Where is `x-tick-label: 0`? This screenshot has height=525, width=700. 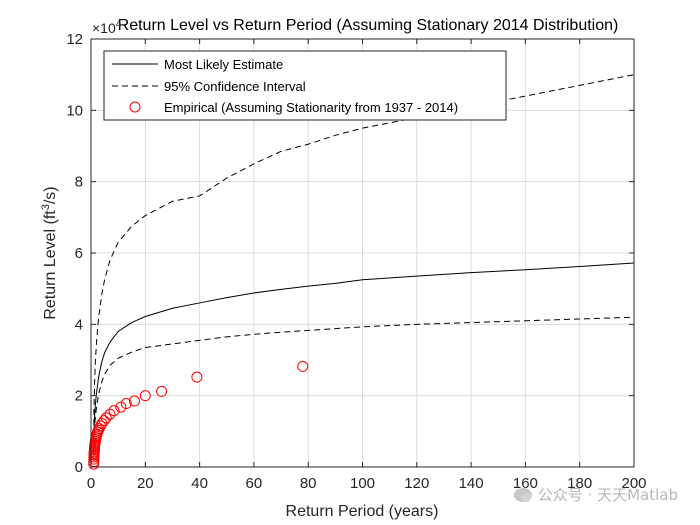 x-tick-label: 0 is located at coordinates (91, 483).